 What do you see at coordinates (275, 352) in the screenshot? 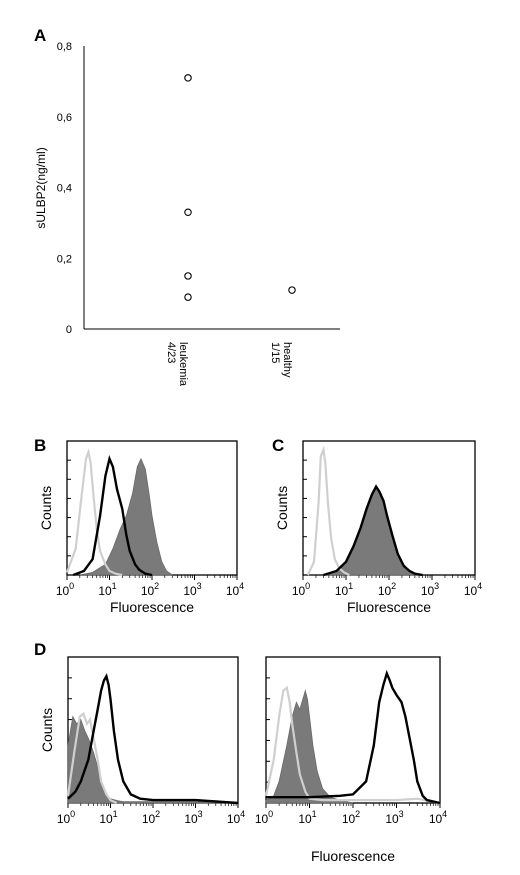
I see `panel-a-category-count: 1/15` at bounding box center [275, 352].